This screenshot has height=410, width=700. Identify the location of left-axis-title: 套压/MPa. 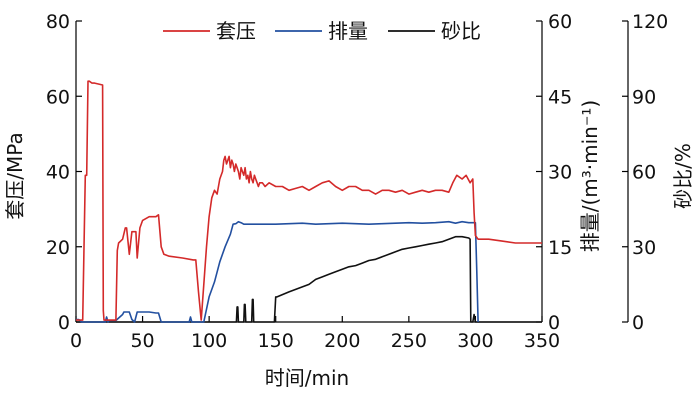
(15, 175).